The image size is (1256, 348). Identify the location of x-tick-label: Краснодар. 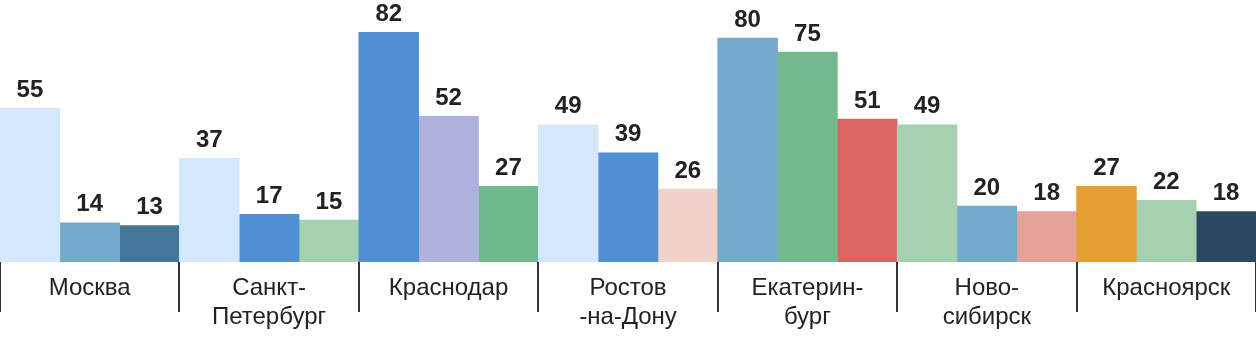
(448, 287).